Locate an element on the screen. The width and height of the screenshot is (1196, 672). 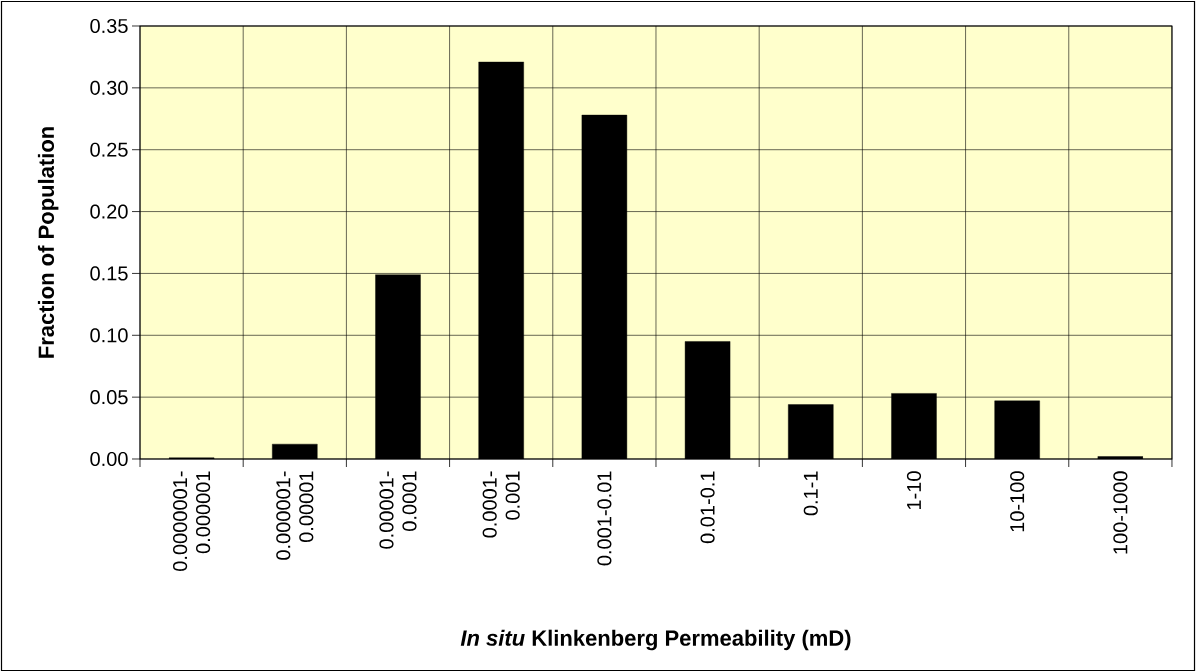
y-tick-label: 0.30 is located at coordinates (109, 87).